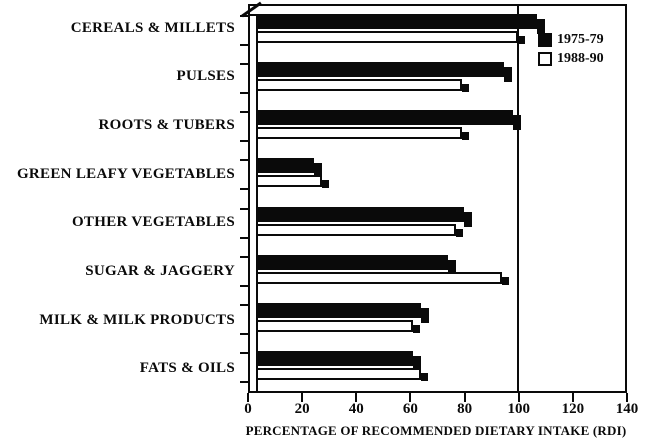 The height and width of the screenshot is (448, 645). I want to click on category-label-milk-milk-products: MILK & MILK PRODUCTS, so click(137, 319).